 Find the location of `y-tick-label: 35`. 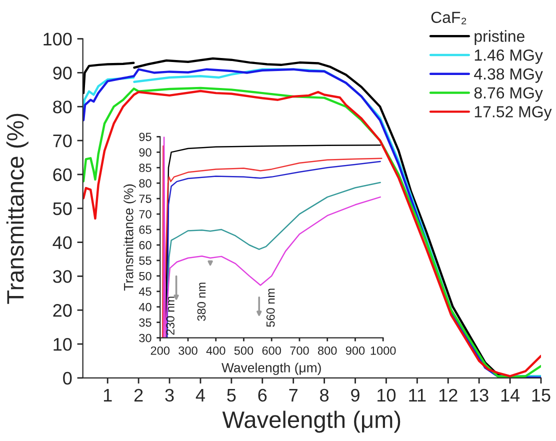

y-tick-label: 35 is located at coordinates (145, 322).